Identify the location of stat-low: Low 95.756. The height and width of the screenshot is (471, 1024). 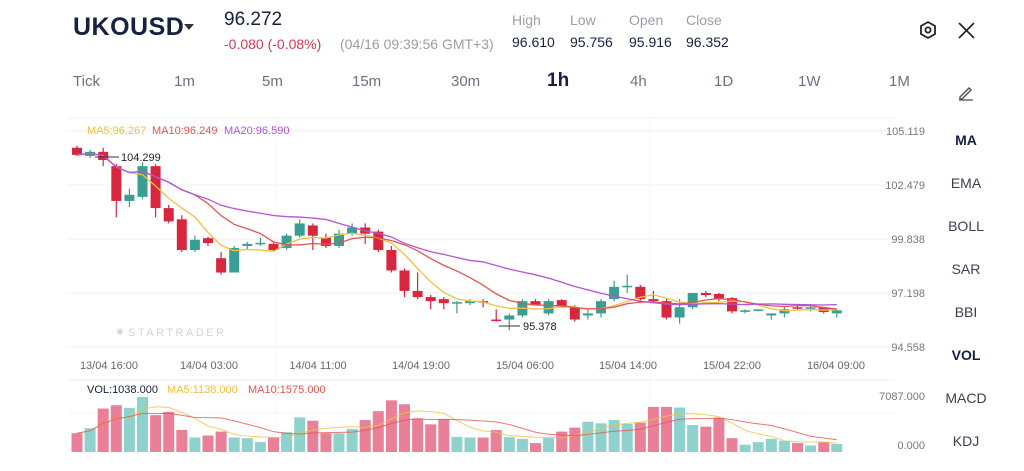
(591, 31).